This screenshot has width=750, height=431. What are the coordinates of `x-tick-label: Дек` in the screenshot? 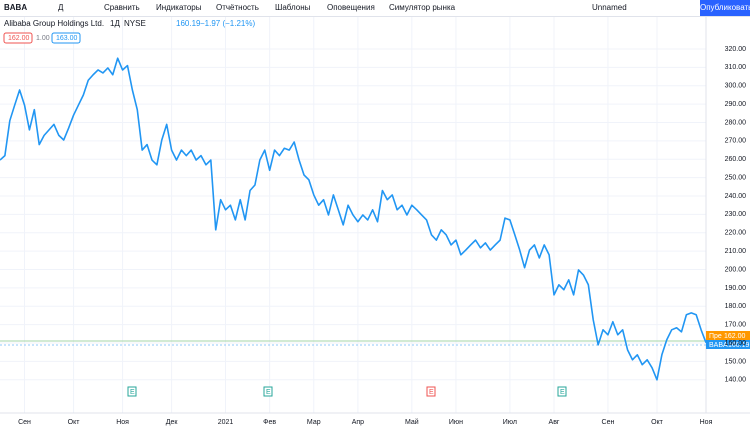 It's located at (172, 422).